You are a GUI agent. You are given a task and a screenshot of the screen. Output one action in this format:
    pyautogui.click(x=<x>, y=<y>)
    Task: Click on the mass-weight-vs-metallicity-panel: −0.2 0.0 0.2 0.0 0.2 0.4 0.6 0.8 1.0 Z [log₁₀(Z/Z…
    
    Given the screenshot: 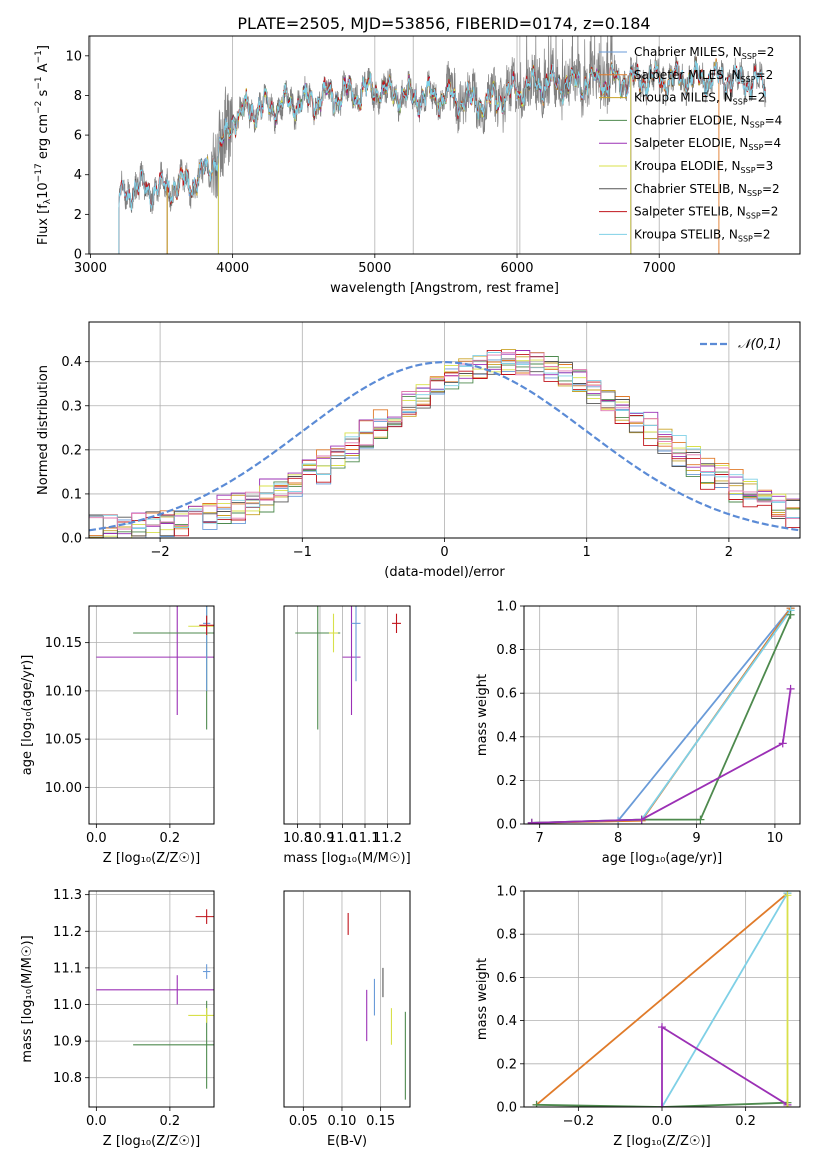 What is the action you would take?
    pyautogui.click(x=638, y=1017)
    